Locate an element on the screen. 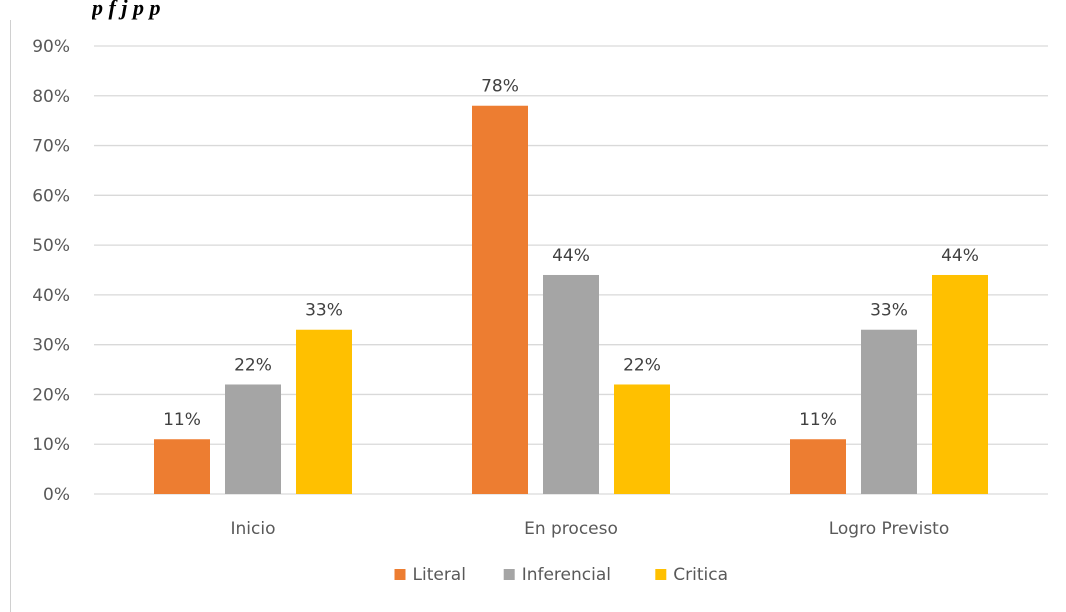 The image size is (1066, 612). y-tick-label: 50% is located at coordinates (51, 246).